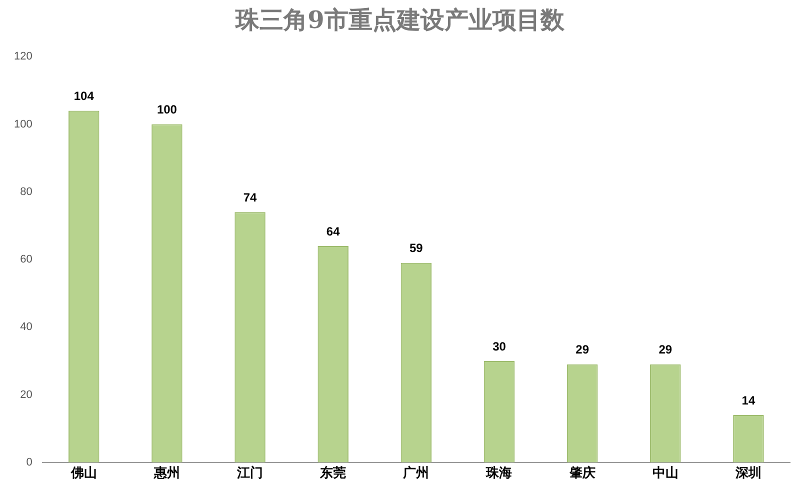 The image size is (800, 488). Describe the element at coordinates (26, 192) in the screenshot. I see `y-tick-label: 80` at that location.